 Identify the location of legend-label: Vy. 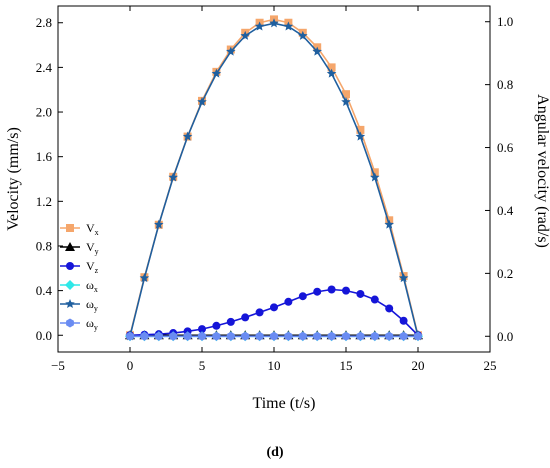
(92, 248).